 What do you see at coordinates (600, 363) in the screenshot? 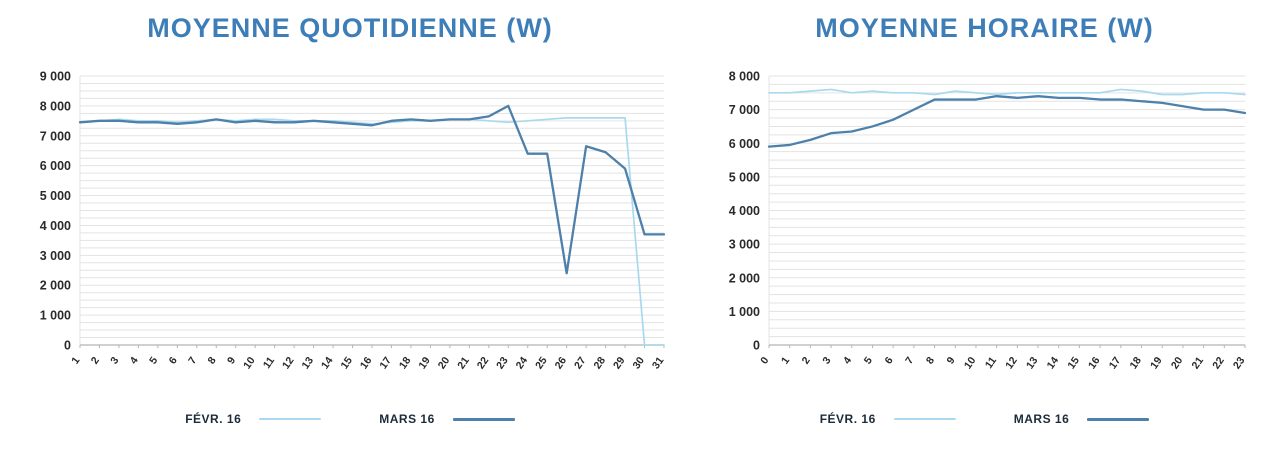
I see `x-axis-label: 28` at bounding box center [600, 363].